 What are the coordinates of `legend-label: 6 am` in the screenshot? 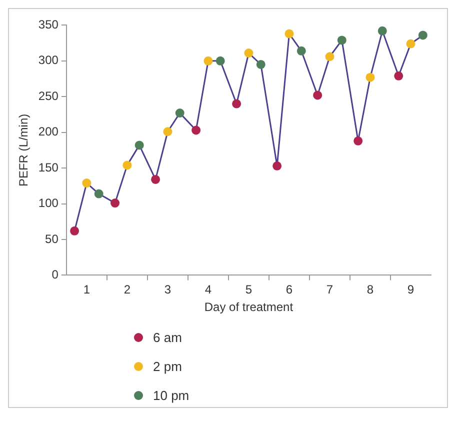 It's located at (167, 337).